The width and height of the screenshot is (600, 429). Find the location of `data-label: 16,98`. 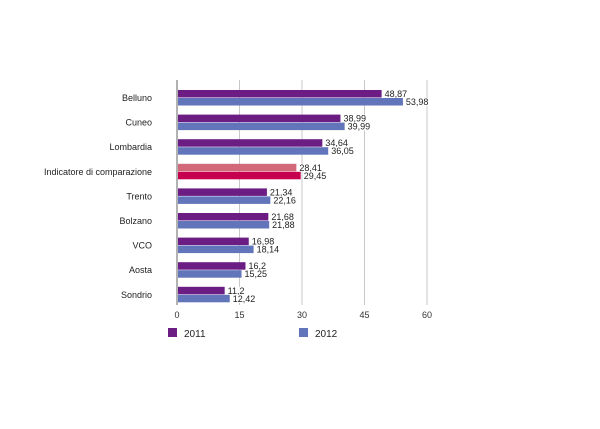

data-label: 16,98 is located at coordinates (263, 242).